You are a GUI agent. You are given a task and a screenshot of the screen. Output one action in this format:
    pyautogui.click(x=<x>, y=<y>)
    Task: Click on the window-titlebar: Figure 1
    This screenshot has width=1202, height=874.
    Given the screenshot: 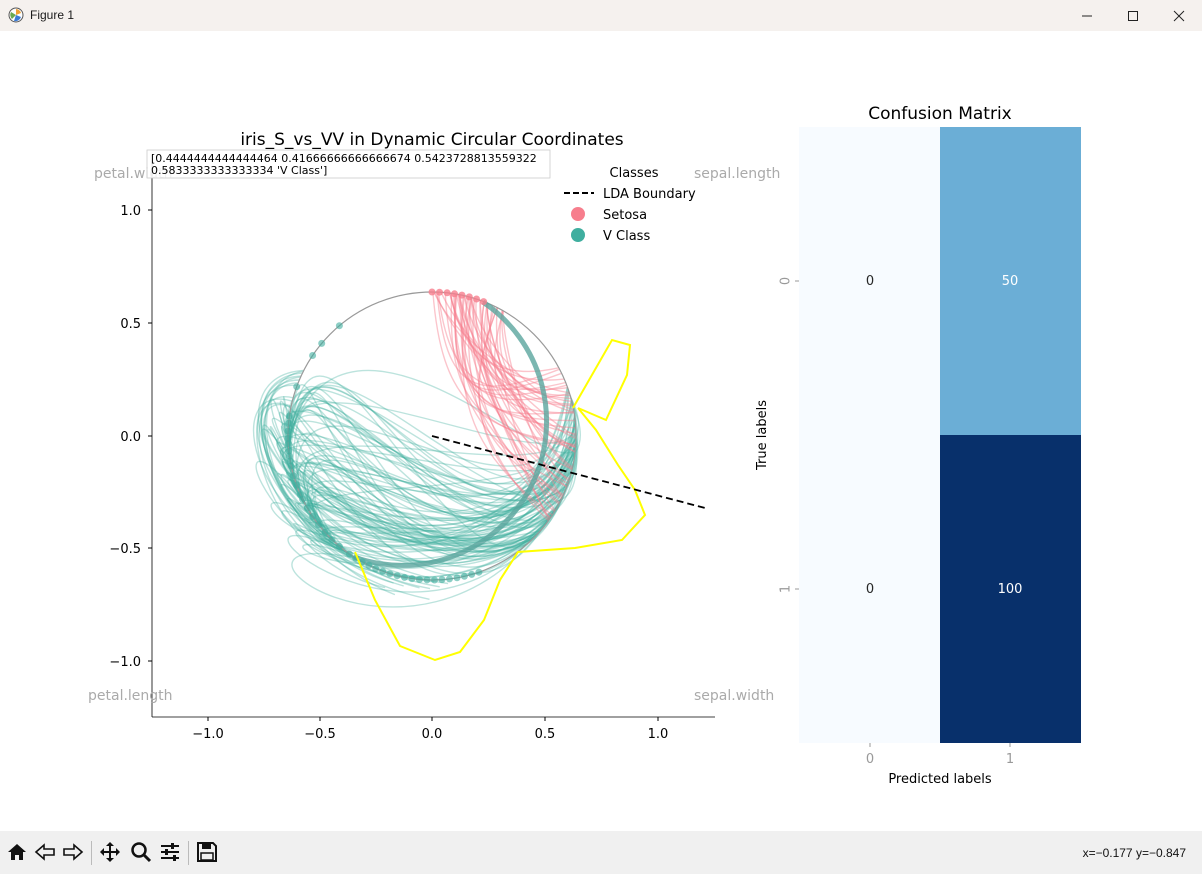 What is the action you would take?
    pyautogui.click(x=601, y=15)
    